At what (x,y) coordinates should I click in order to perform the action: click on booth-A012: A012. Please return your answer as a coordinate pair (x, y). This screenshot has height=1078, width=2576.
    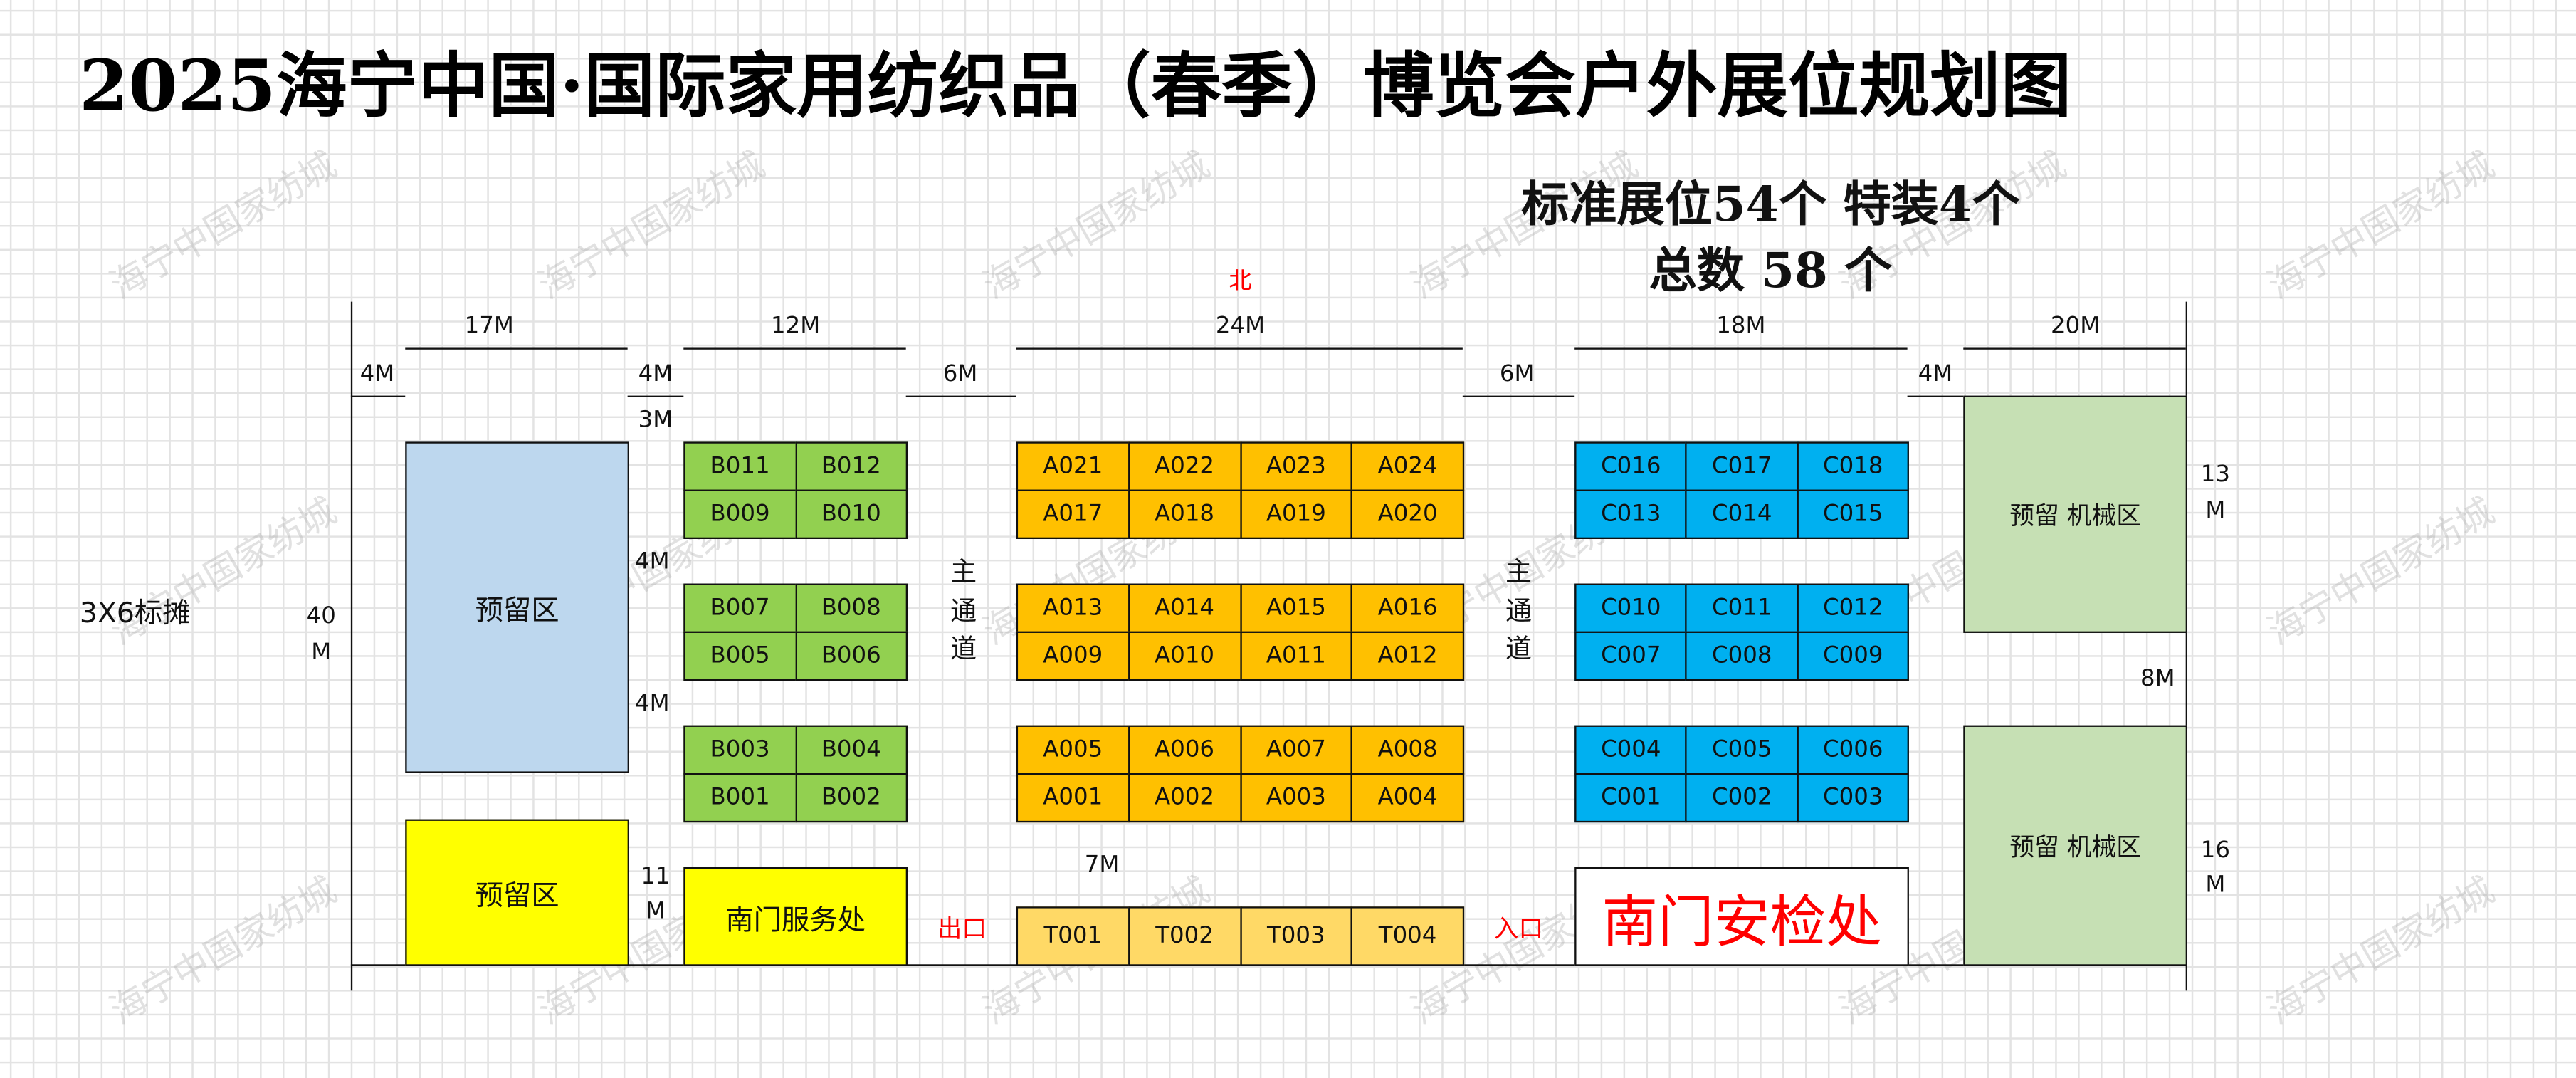
    Looking at the image, I should click on (1408, 656).